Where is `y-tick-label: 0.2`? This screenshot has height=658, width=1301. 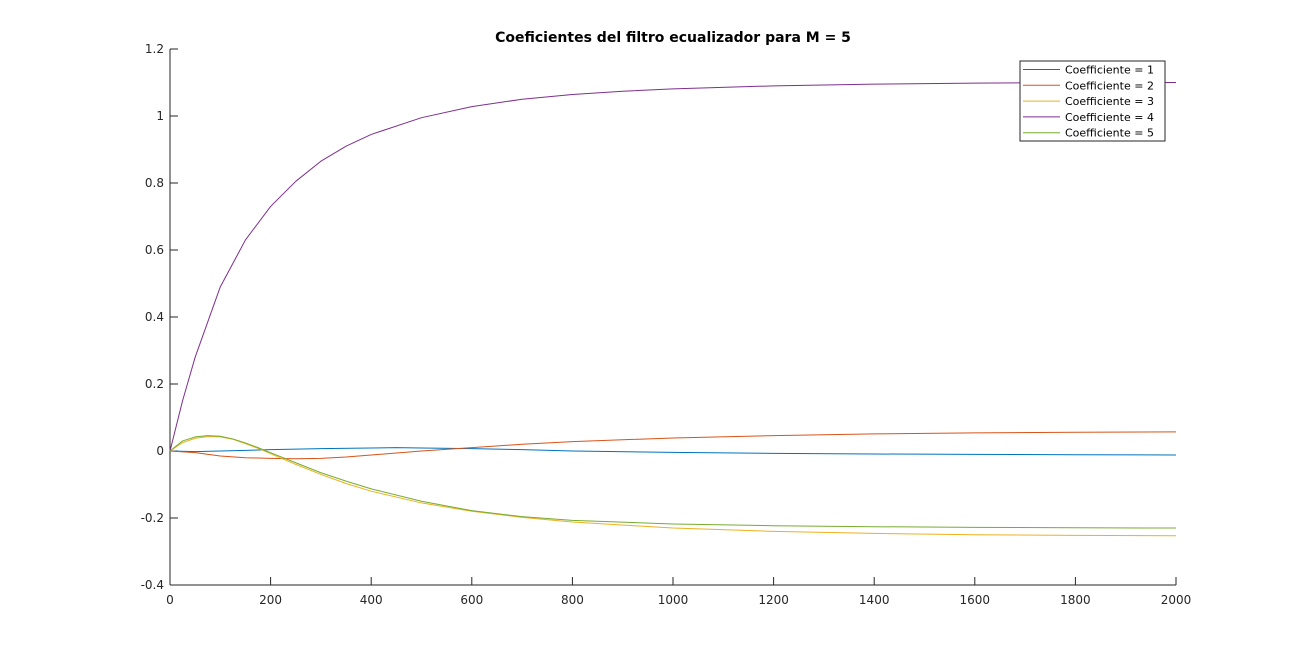
y-tick-label: 0.2 is located at coordinates (154, 384).